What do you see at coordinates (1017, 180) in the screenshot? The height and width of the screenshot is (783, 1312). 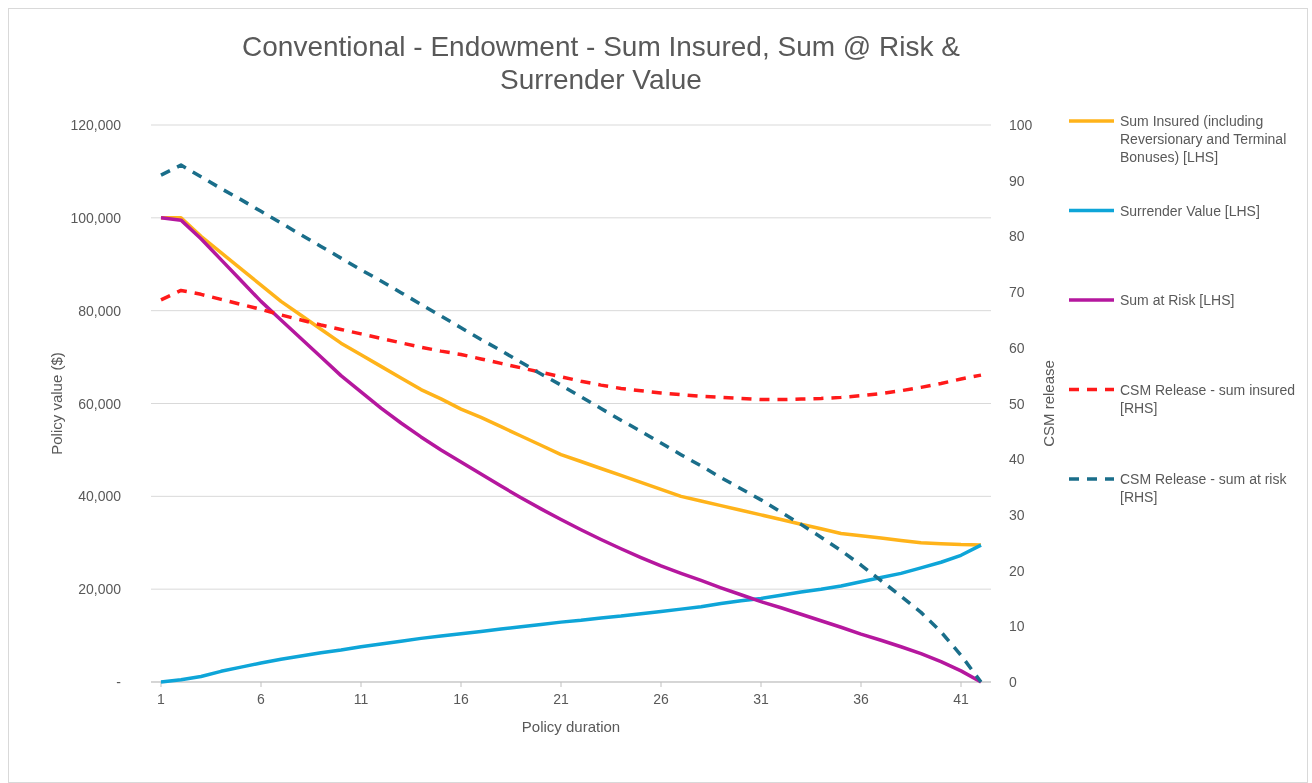 I see `y2-tick-label: 90` at bounding box center [1017, 180].